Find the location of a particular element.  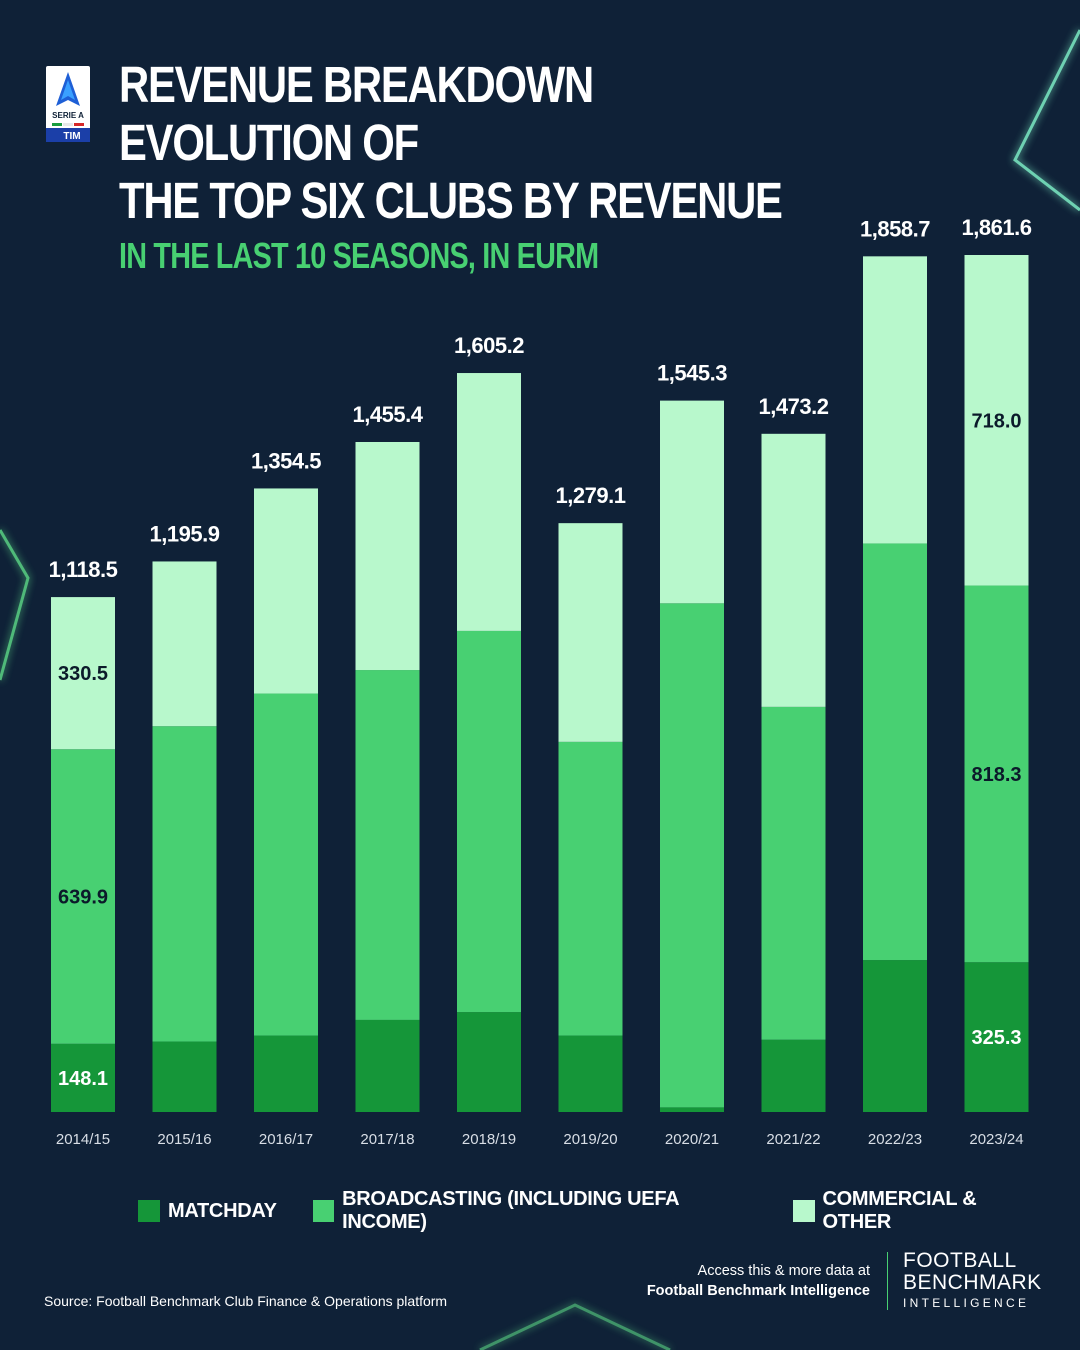

page-subtitle: IN THE LAST 10 SEASONS, IN EURM is located at coordinates (359, 255).